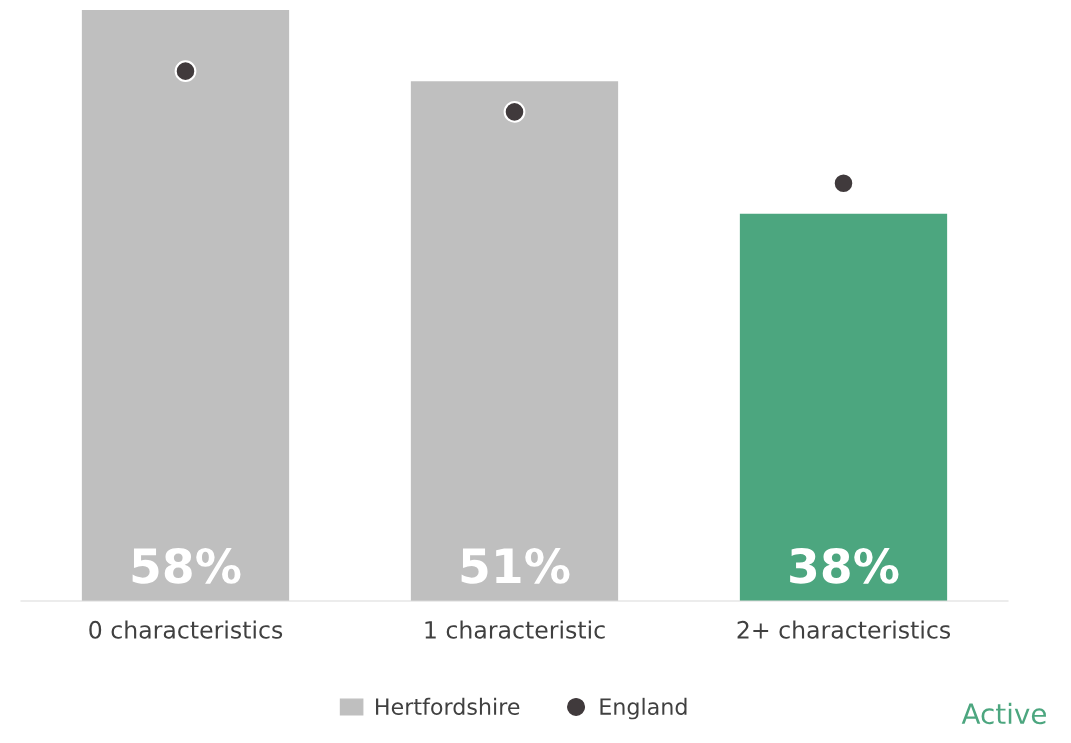 The image size is (1071, 743). What do you see at coordinates (515, 629) in the screenshot?
I see `x-tick-label: 1 characteristic` at bounding box center [515, 629].